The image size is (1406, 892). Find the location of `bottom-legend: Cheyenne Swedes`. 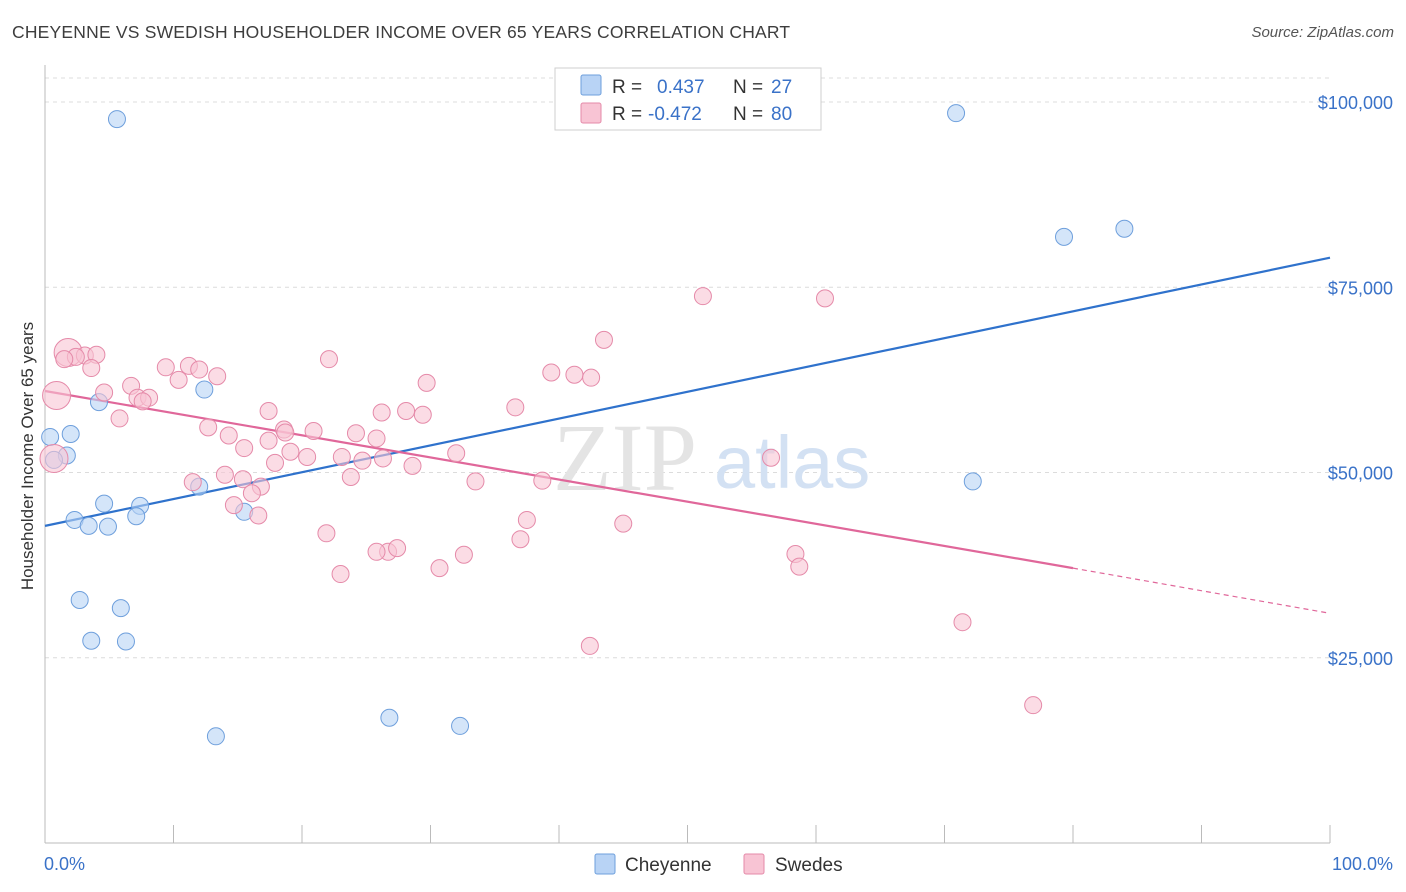

bottom-legend: Cheyenne Swedes is located at coordinates (718, 864).